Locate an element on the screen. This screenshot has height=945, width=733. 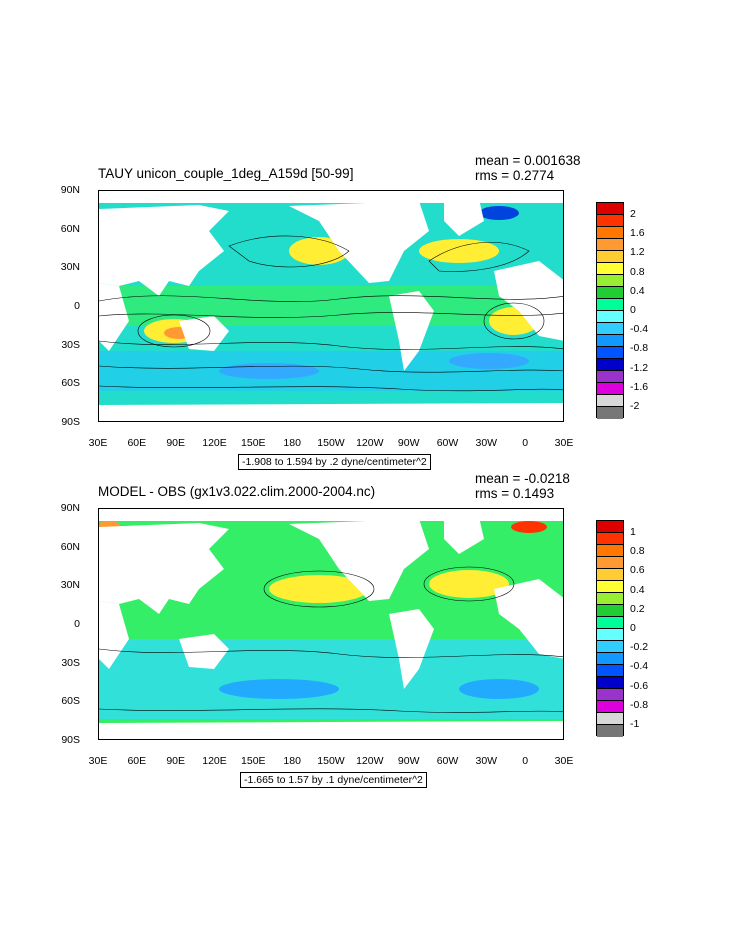
anomaly-north-pacific is located at coordinates (319, 589).